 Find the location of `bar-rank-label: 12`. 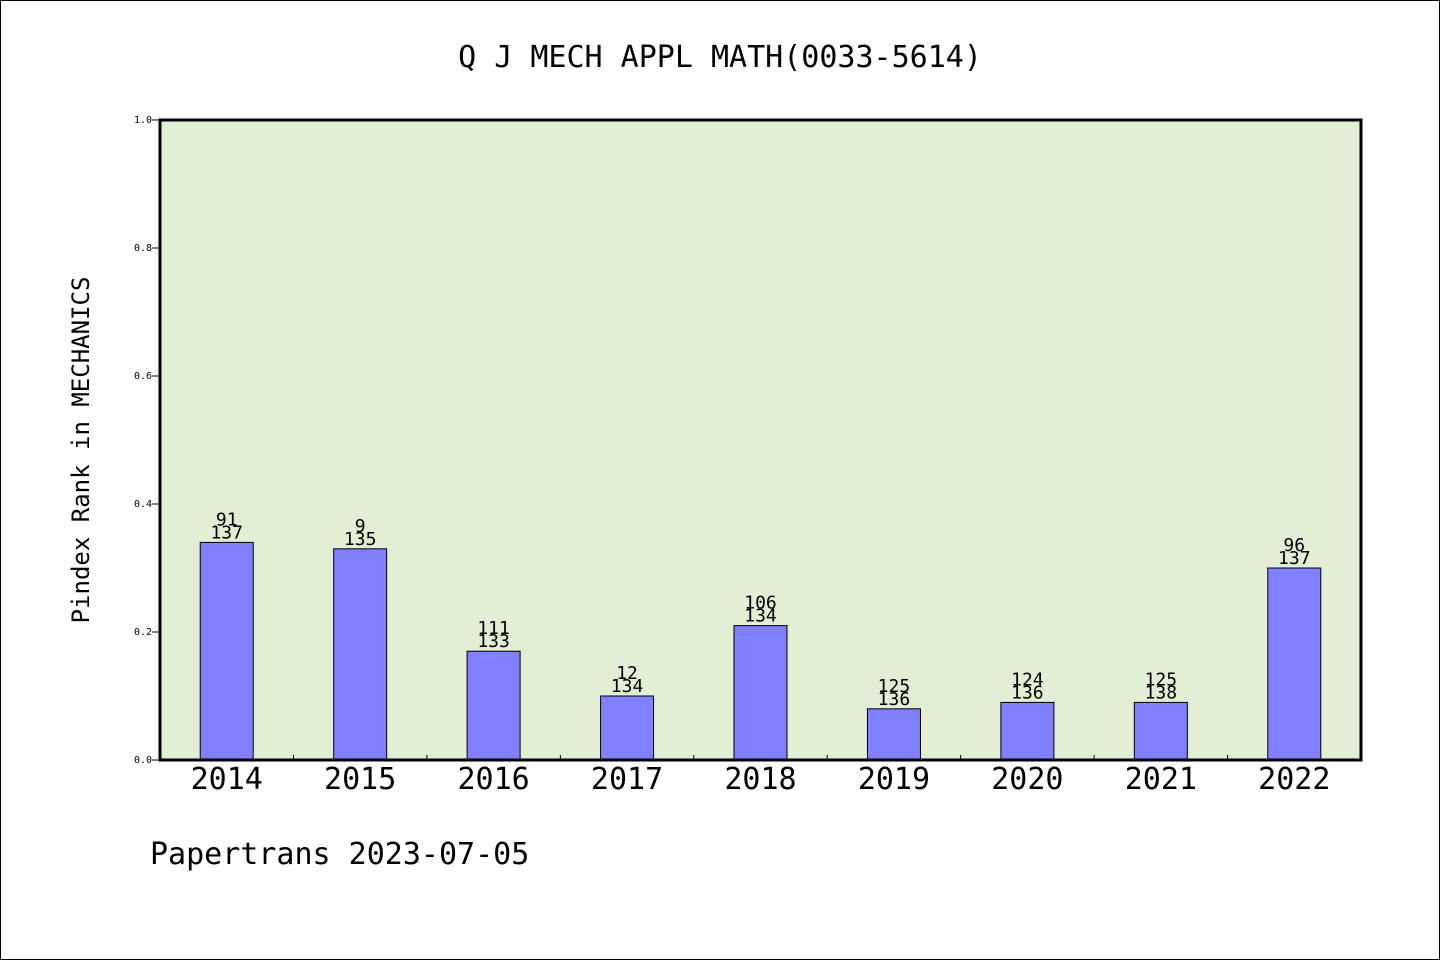

bar-rank-label: 12 is located at coordinates (627, 673).